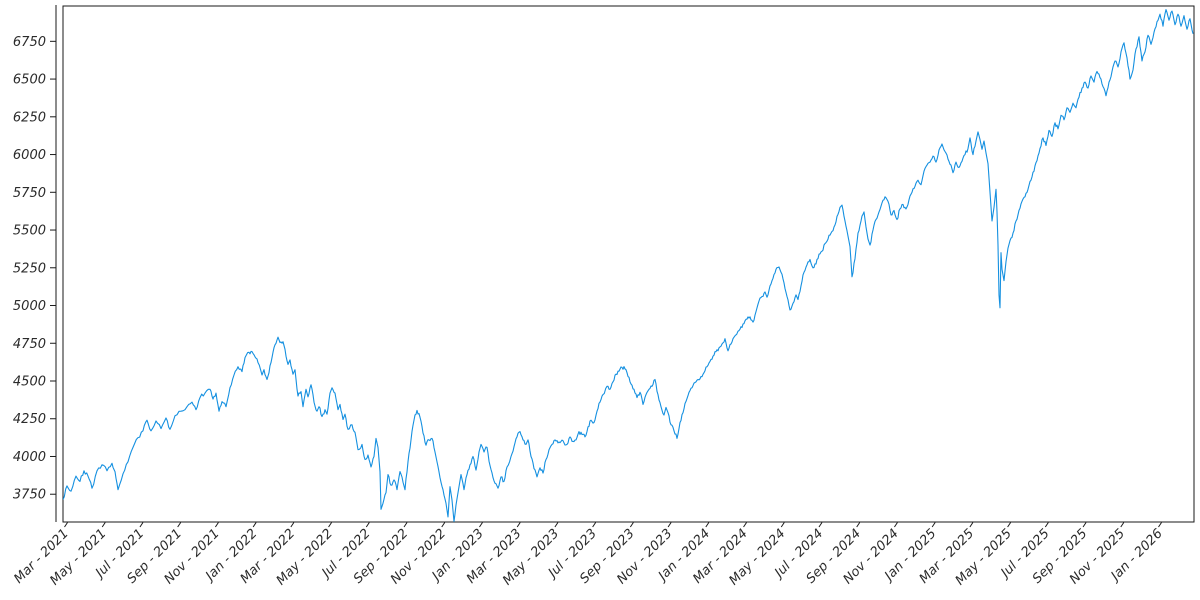 The width and height of the screenshot is (1200, 600). What do you see at coordinates (29, 419) in the screenshot?
I see `y-tick-label: 4250` at bounding box center [29, 419].